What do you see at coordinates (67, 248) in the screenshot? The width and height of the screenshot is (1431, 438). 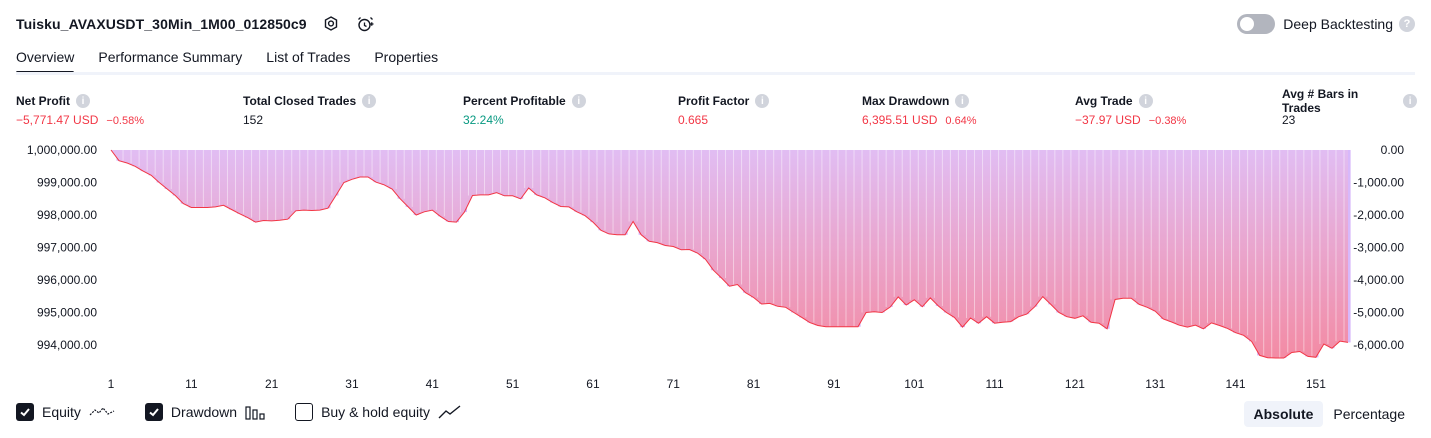 I see `left-axis-tick: 997,000.00` at bounding box center [67, 248].